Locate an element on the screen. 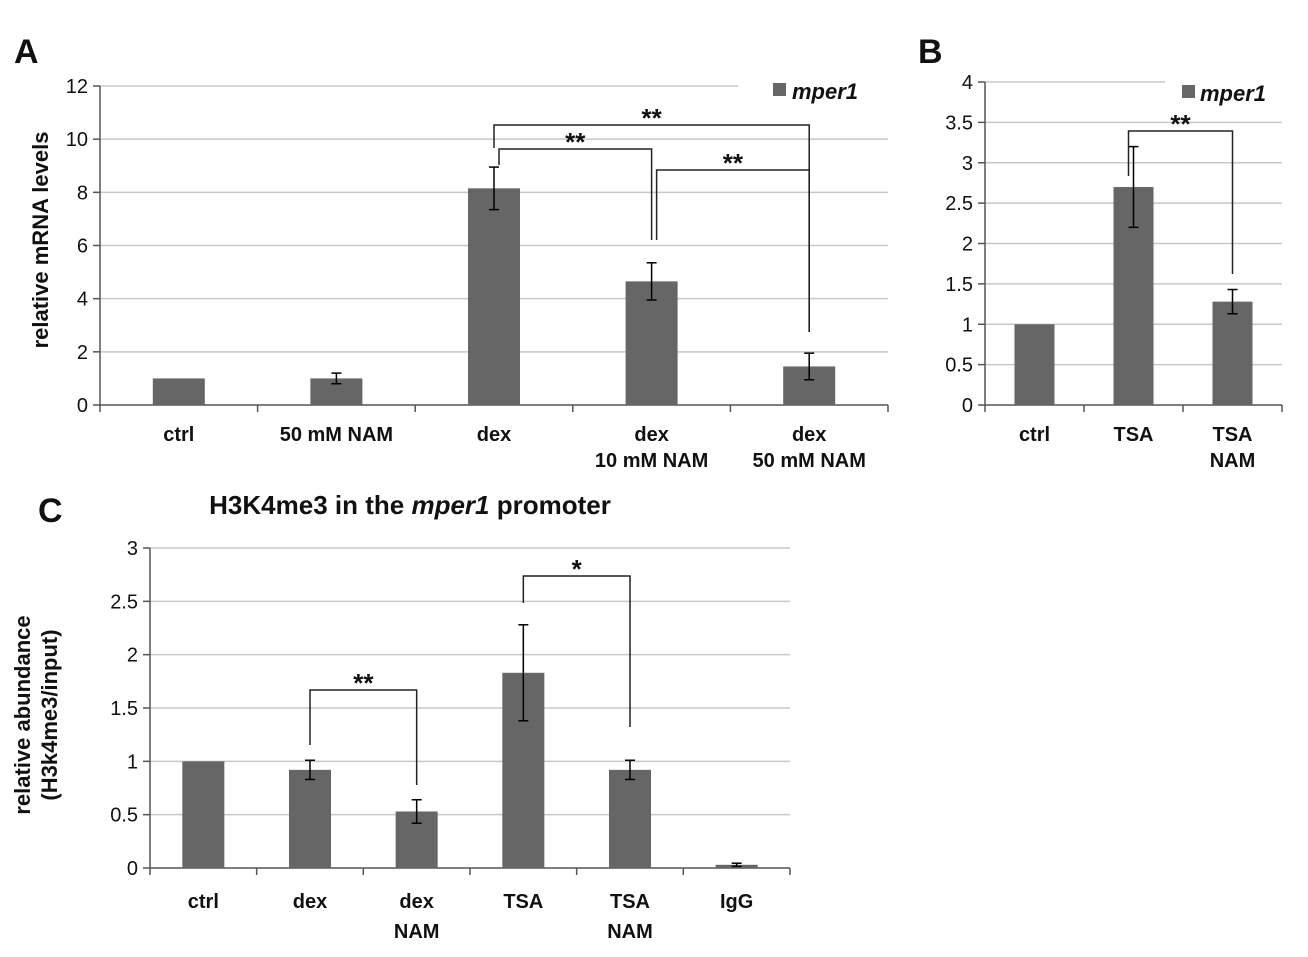  legend-swatch-a is located at coordinates (779, 89).